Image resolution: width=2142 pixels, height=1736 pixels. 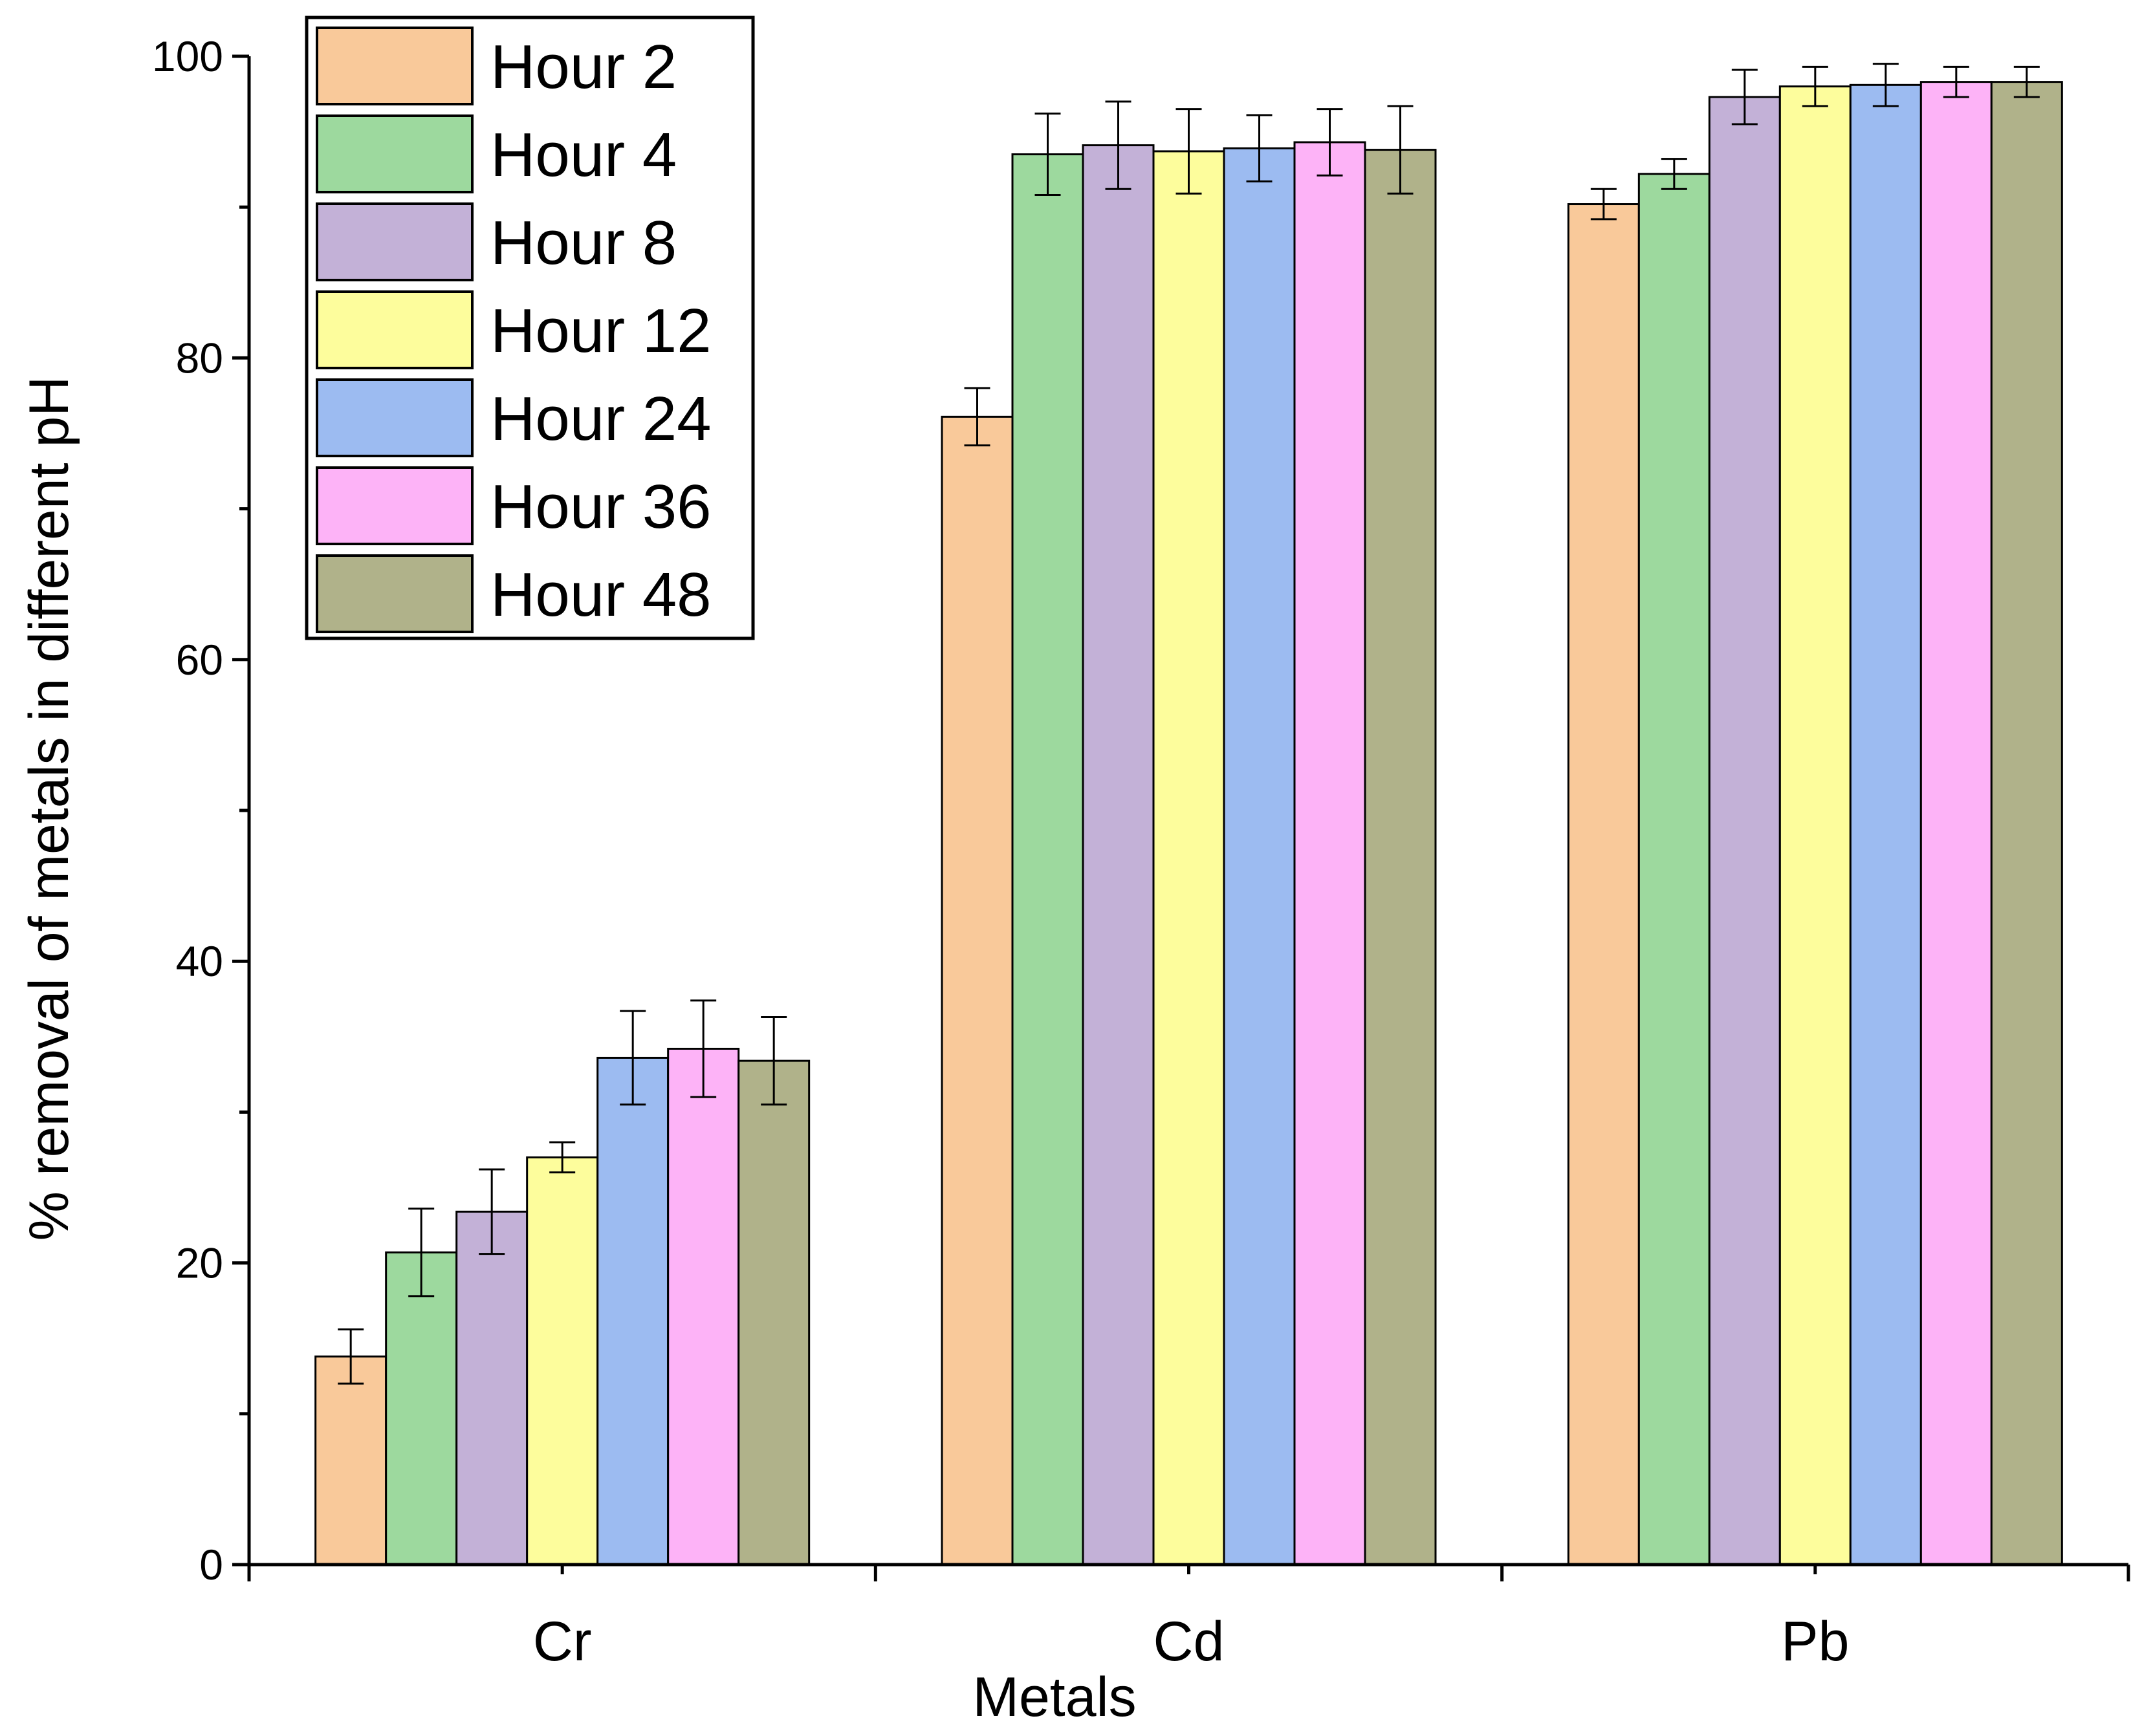 I want to click on legend-item-hour-12: Hour 12, so click(x=514, y=329).